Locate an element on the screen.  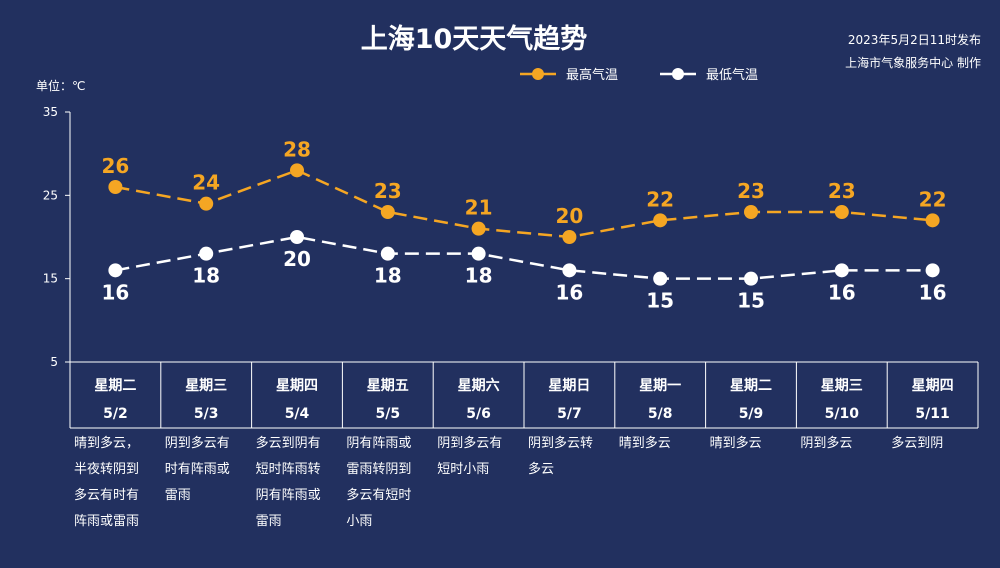
weather-description: 多云到阴有 is located at coordinates (288, 443).